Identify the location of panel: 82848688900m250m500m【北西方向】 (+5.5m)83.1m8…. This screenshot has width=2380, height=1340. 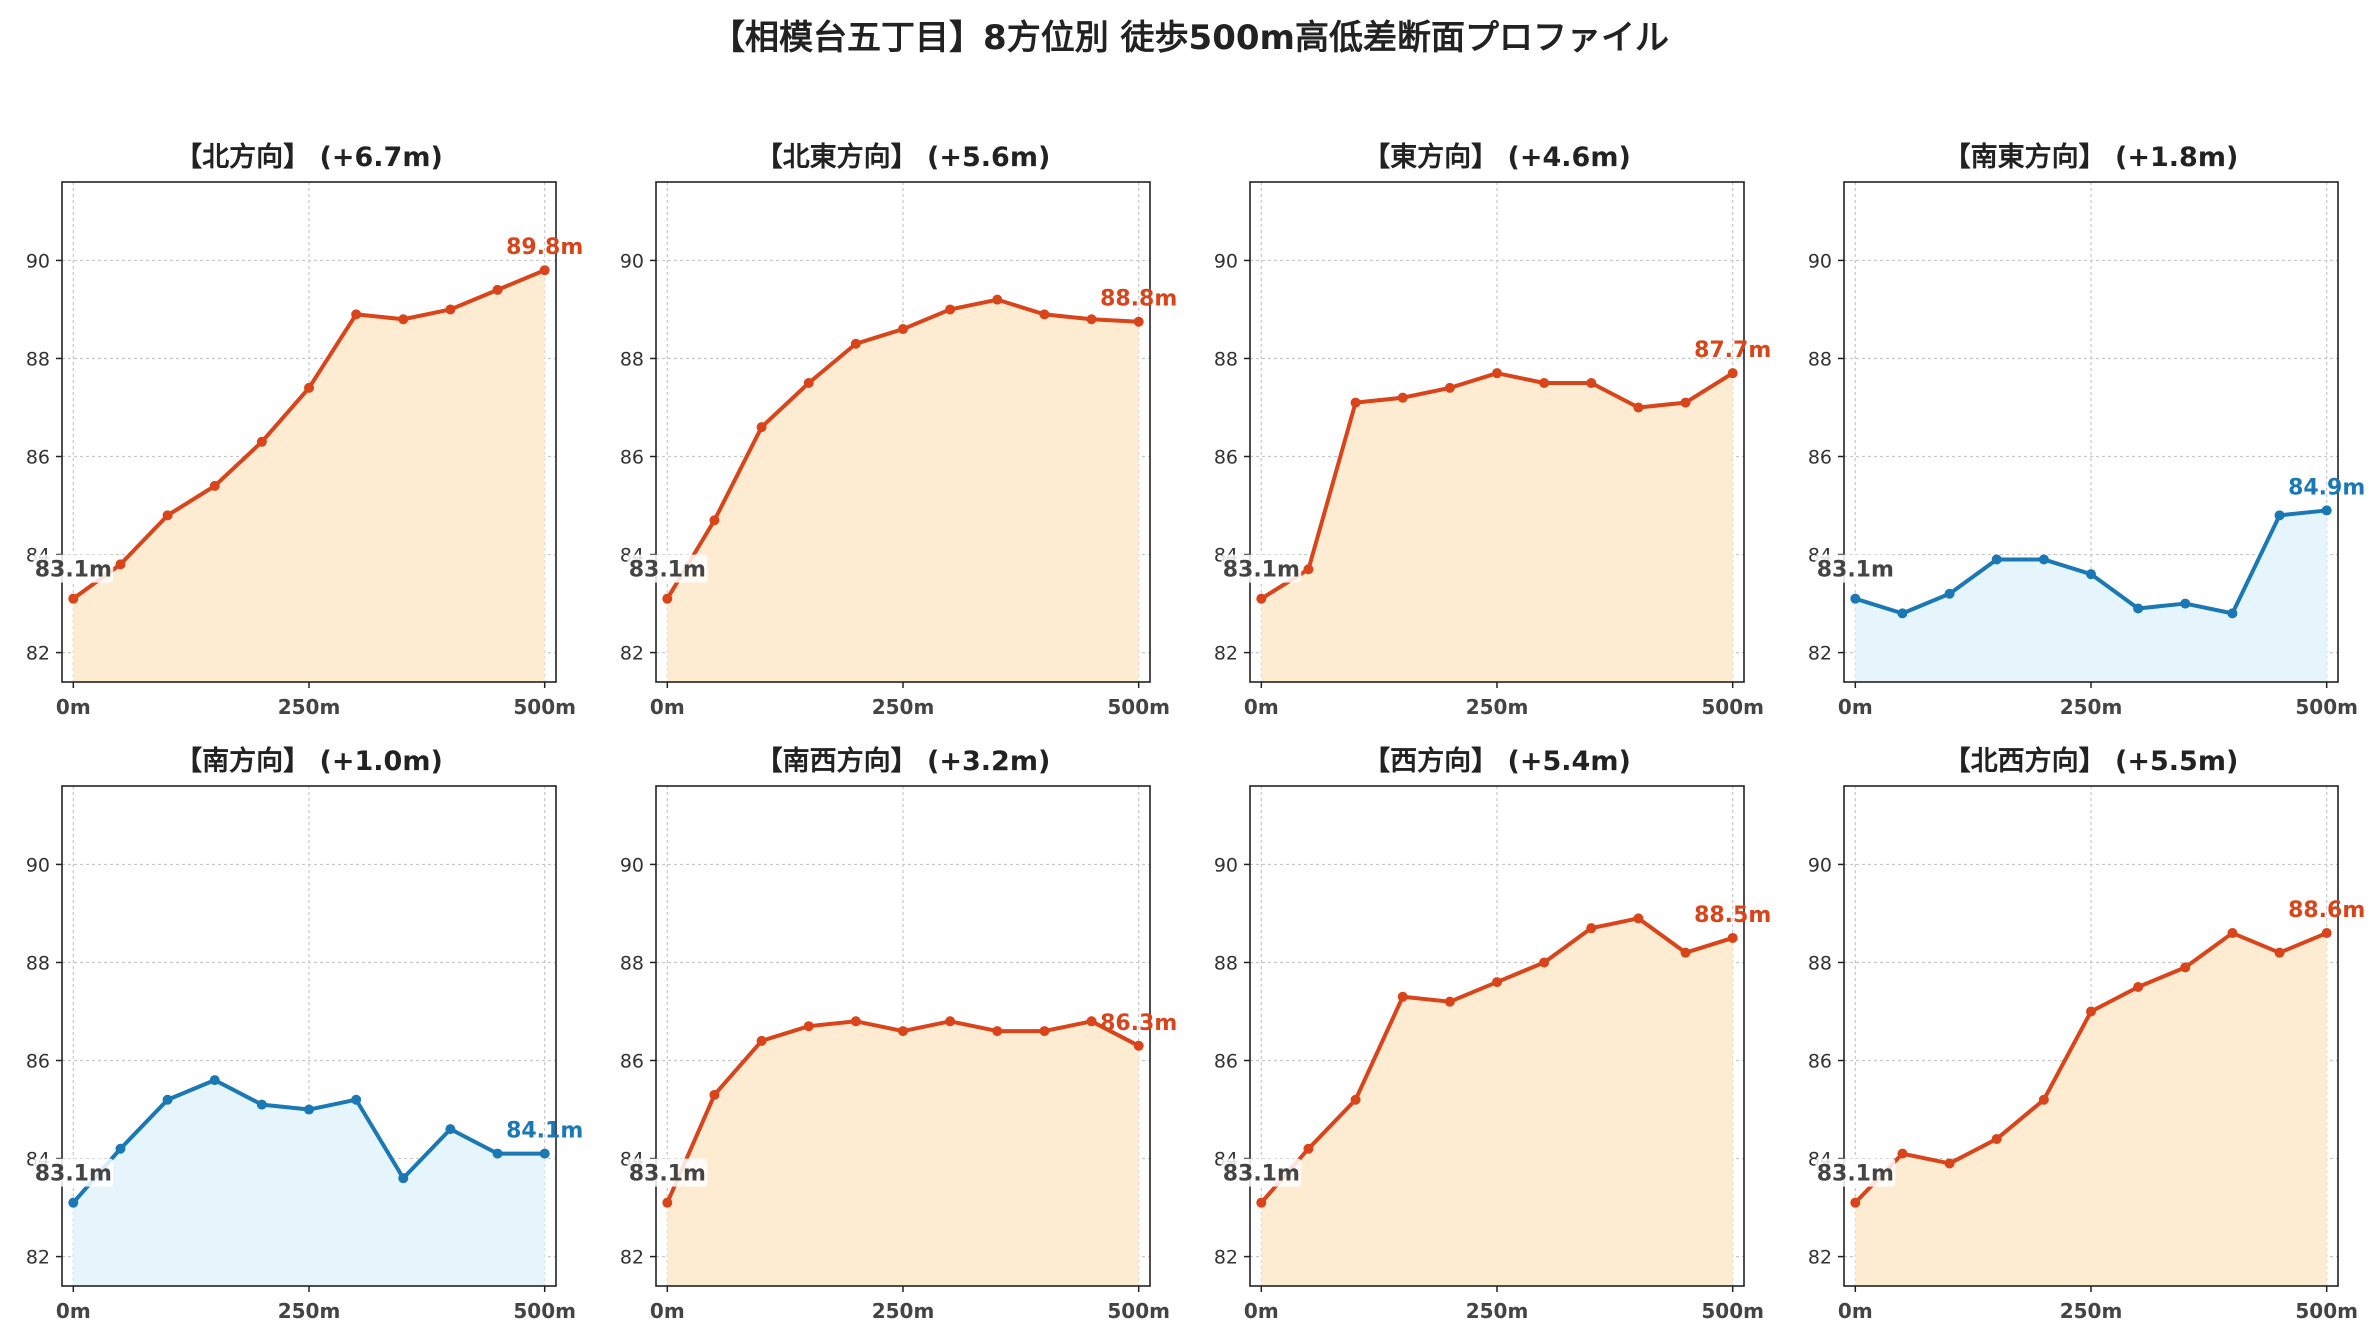
(2086, 1034).